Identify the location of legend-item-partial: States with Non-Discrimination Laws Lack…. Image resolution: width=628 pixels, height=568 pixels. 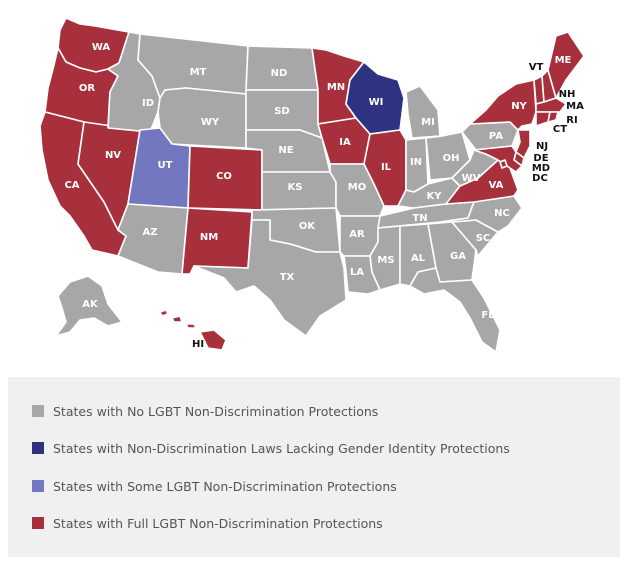
(271, 448).